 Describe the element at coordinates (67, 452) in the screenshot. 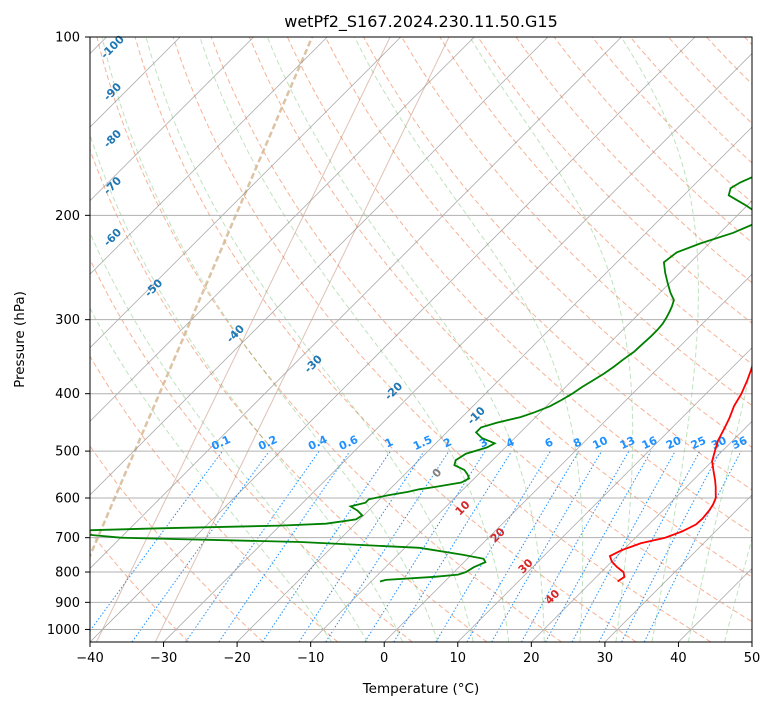

I see `y-tick-label: 500` at that location.